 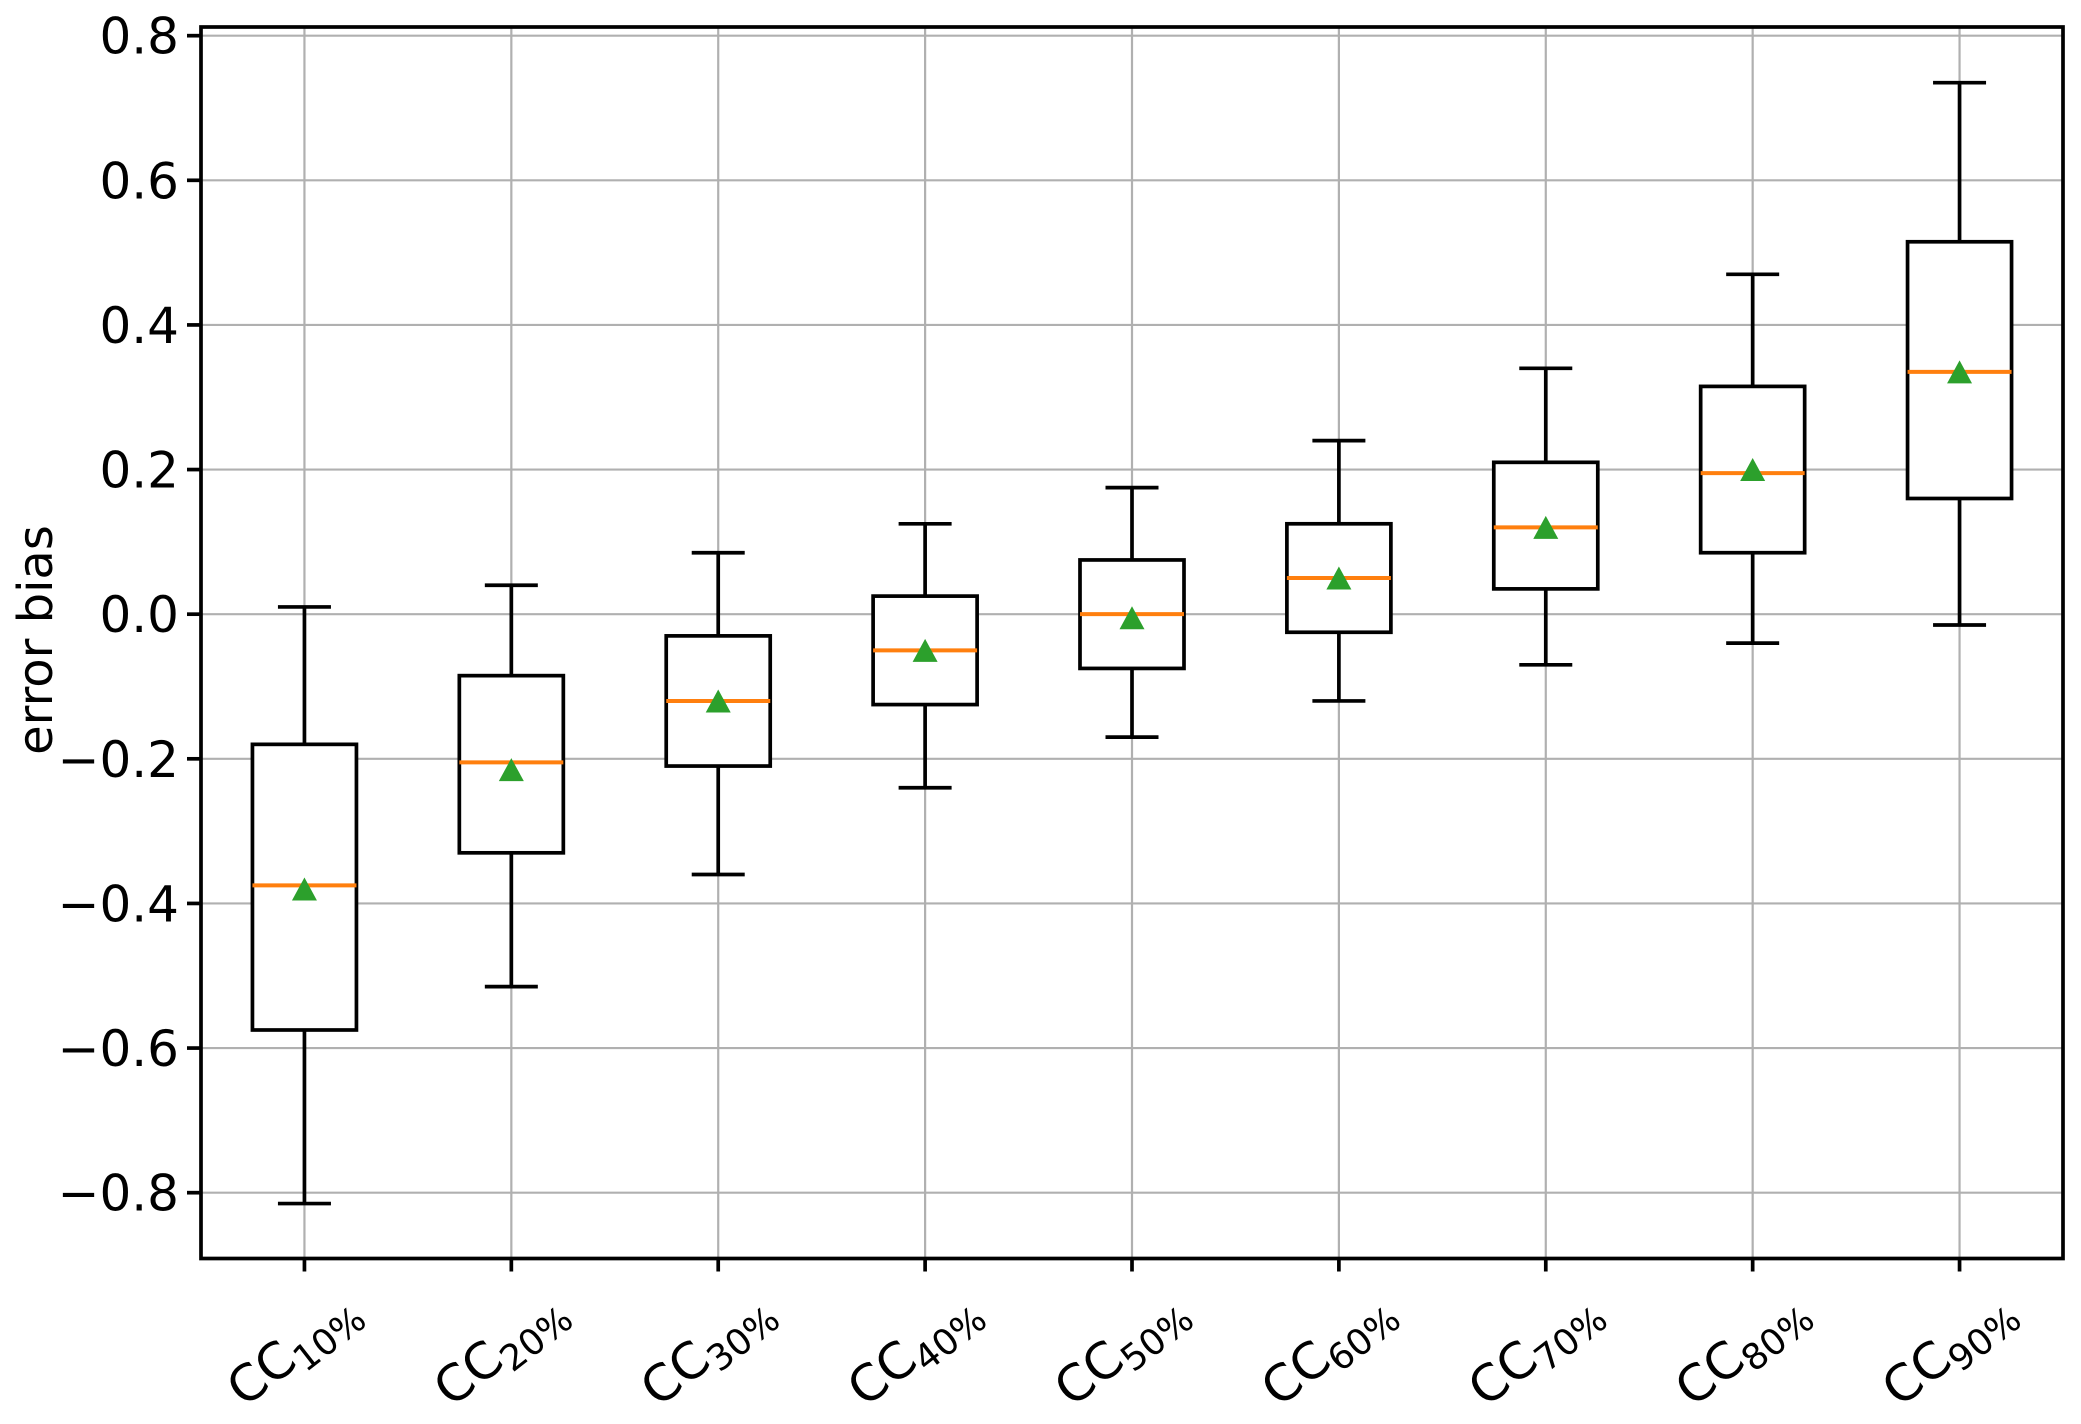 I want to click on x-tick-label: CC80%, so click(x=1743, y=1351).